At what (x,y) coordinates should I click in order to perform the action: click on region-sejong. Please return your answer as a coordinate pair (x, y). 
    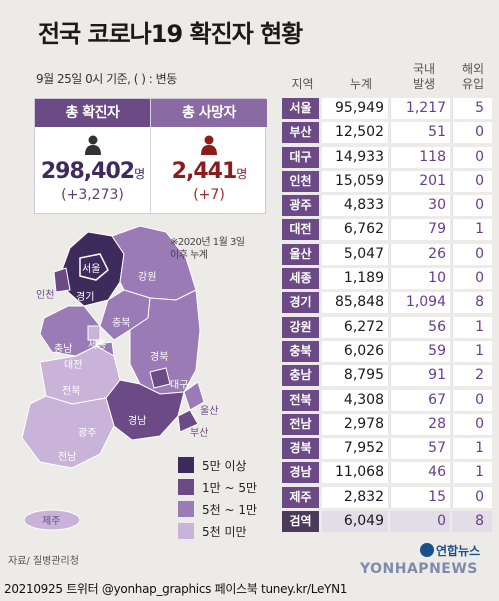
    Looking at the image, I should click on (94, 333).